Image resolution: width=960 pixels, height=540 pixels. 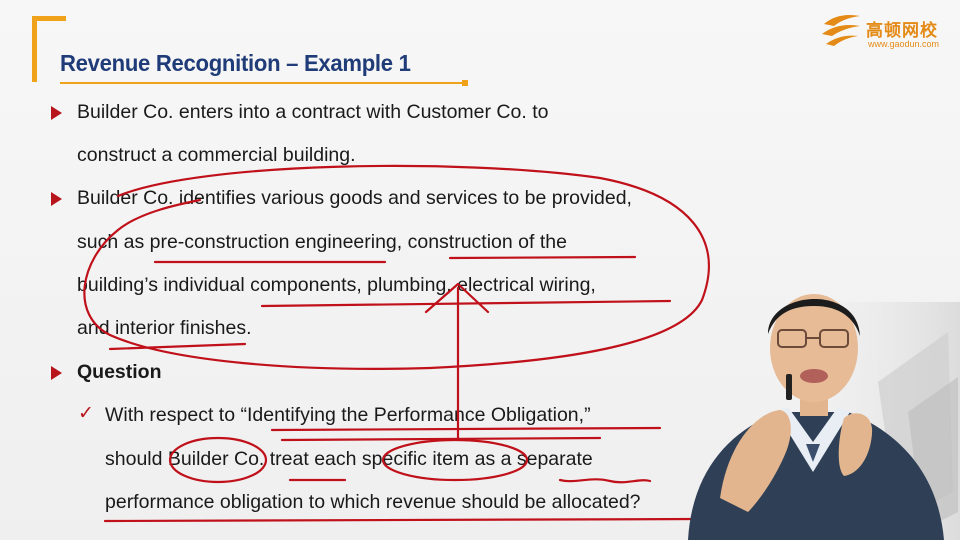 What do you see at coordinates (86, 413) in the screenshot?
I see `check-icon: ✓` at bounding box center [86, 413].